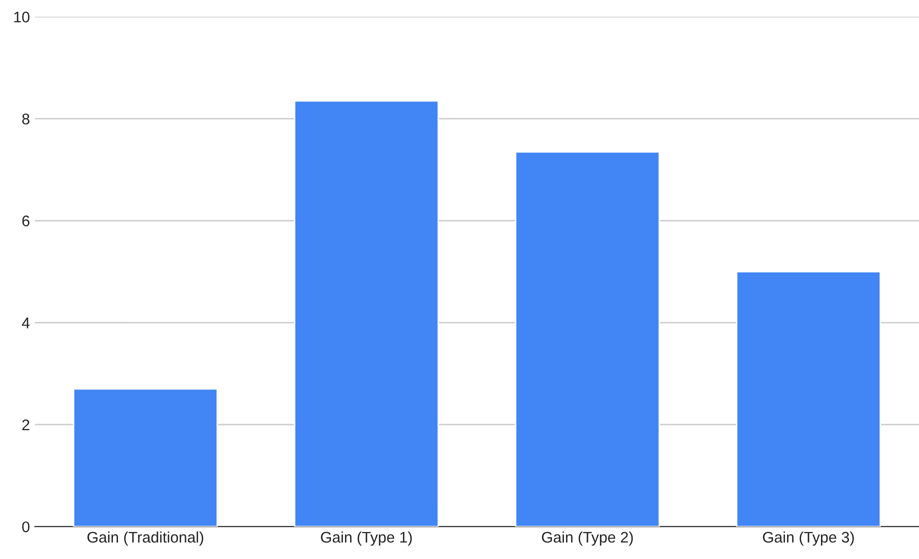 The image size is (919, 559). Describe the element at coordinates (366, 538) in the screenshot. I see `x-tick-label: Gain (Type 1)` at that location.